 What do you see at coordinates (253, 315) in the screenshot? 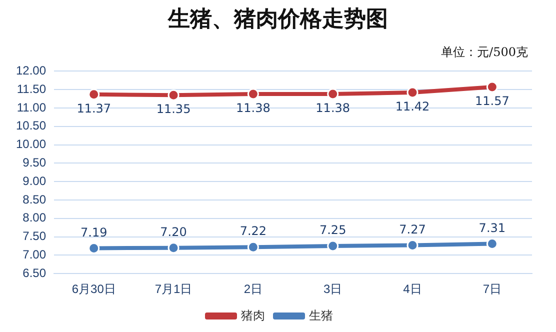
I see `legend-label: 猪肉` at bounding box center [253, 315].